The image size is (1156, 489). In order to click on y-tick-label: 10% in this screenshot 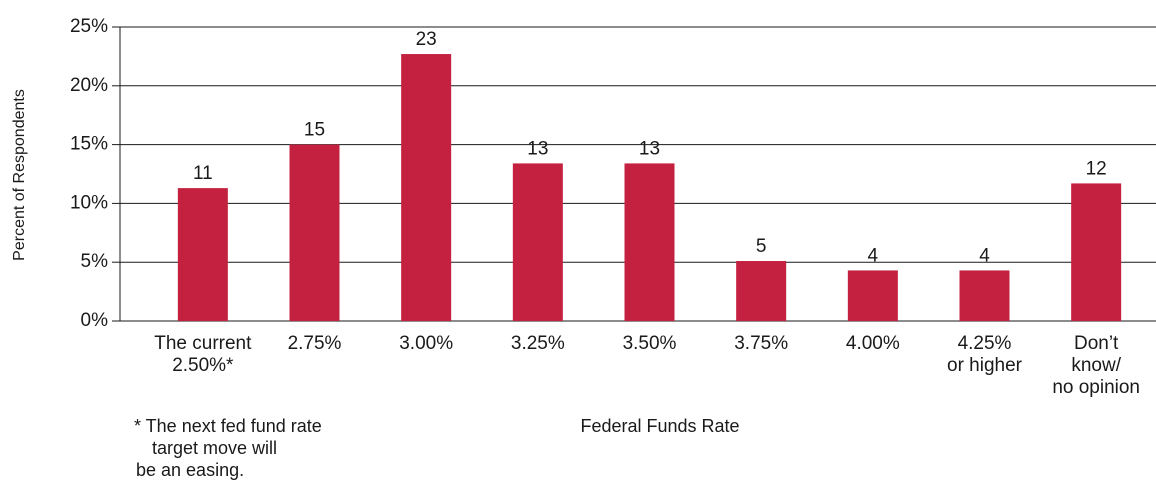, I will do `click(89, 202)`.